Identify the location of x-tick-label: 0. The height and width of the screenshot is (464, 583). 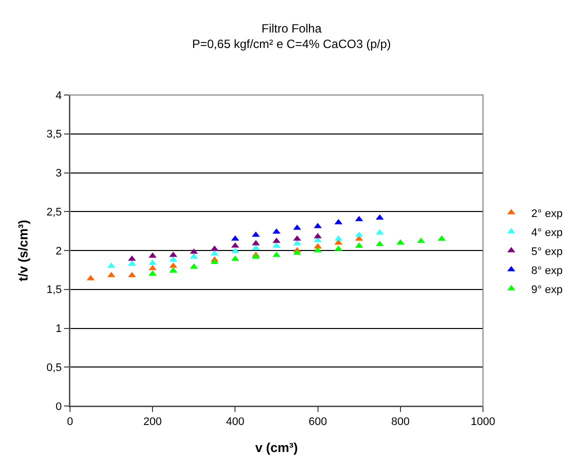
(70, 422).